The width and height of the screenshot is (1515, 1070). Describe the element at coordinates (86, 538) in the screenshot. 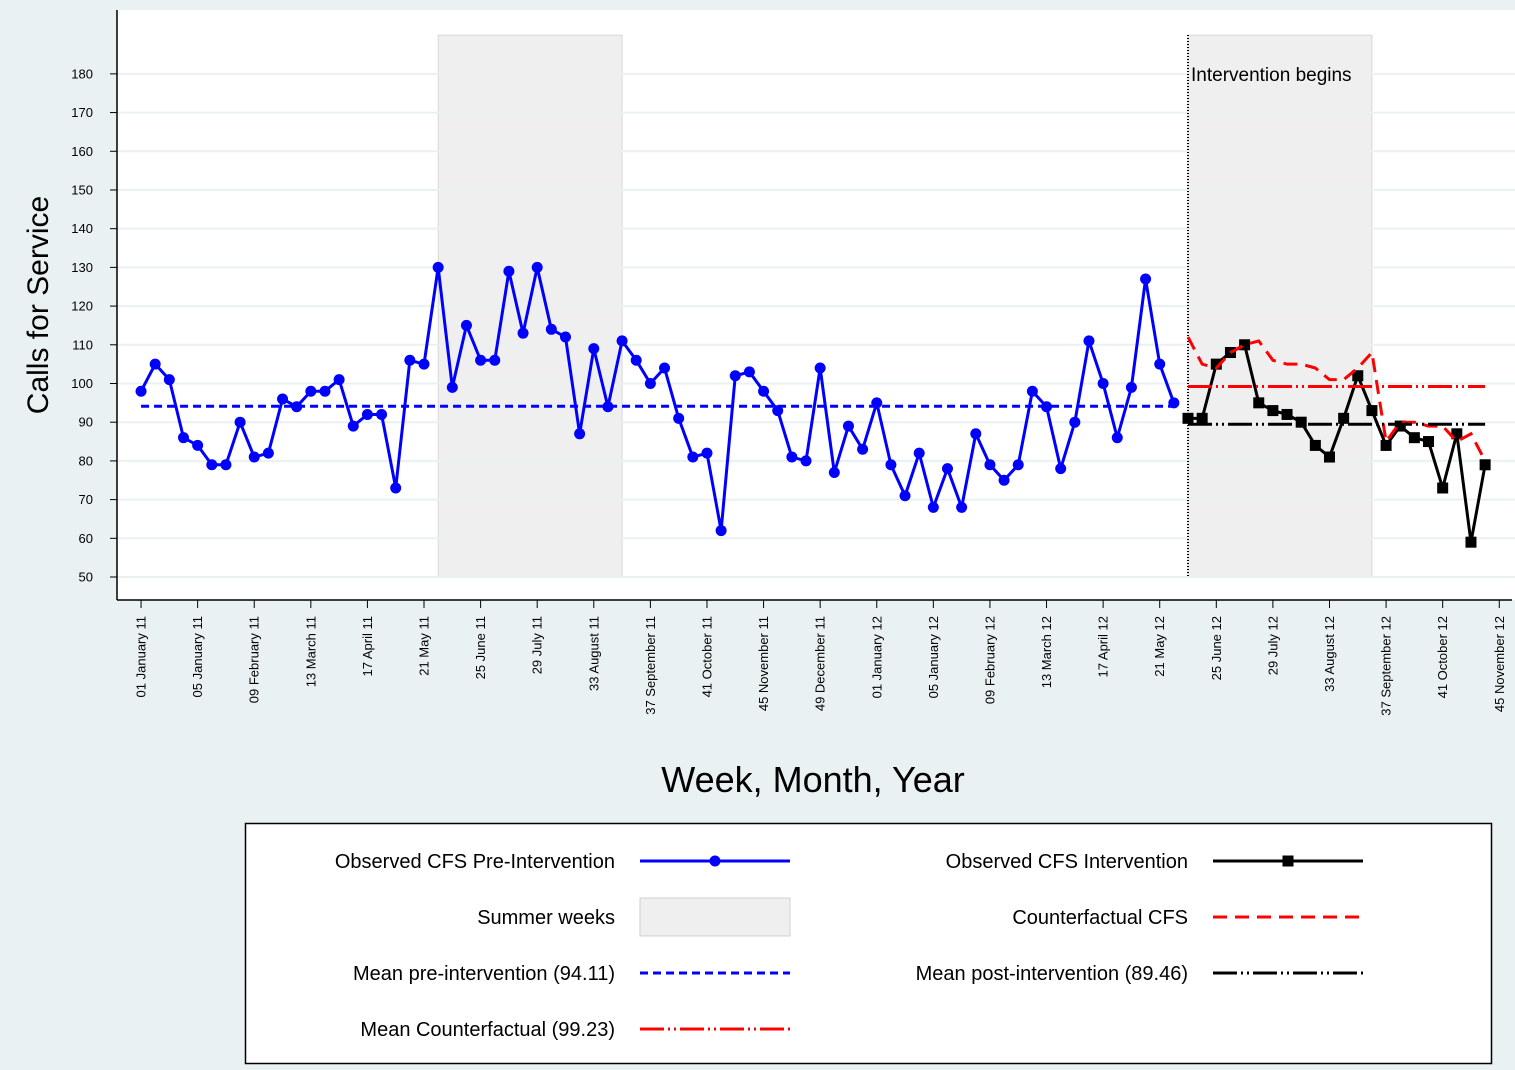

I see `y-tick-label: 60` at that location.